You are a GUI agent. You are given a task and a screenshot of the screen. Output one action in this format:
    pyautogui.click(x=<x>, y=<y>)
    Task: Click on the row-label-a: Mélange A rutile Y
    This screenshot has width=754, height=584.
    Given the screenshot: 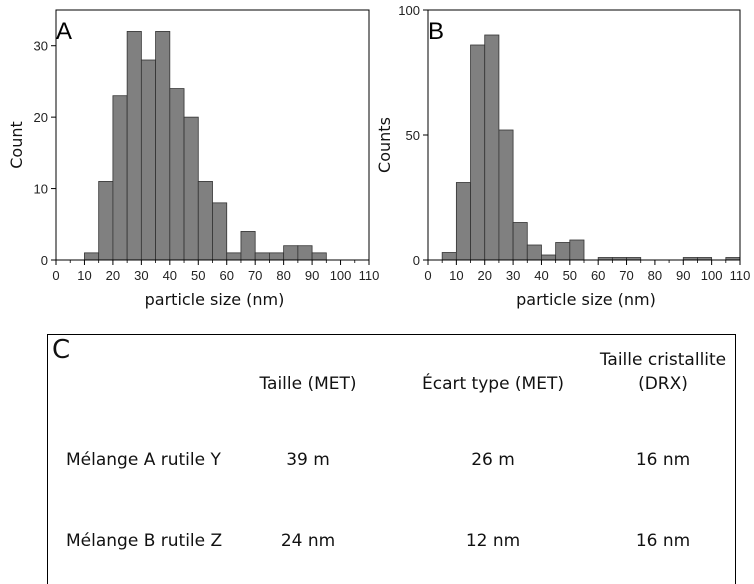 What is the action you would take?
    pyautogui.click(x=143, y=460)
    